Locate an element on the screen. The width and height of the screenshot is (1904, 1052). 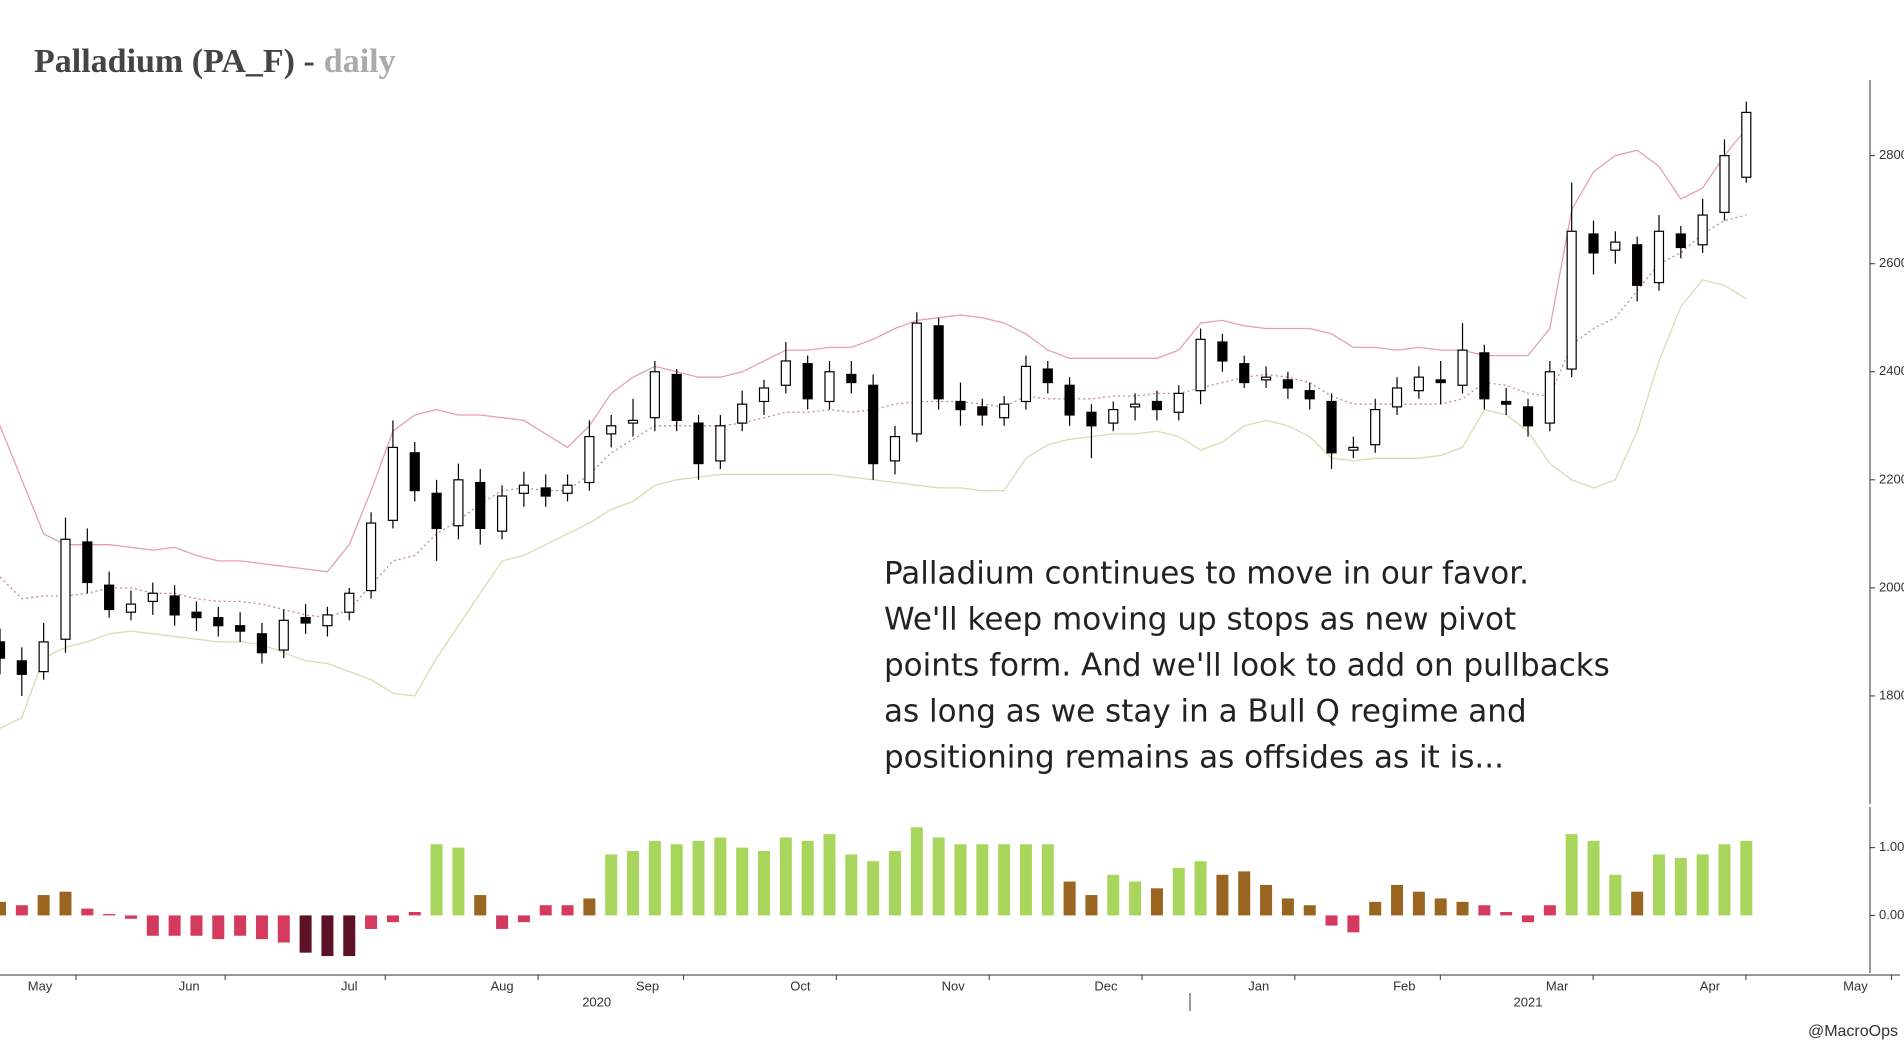
title: Palladium (PA_F) - is located at coordinates (174, 61).